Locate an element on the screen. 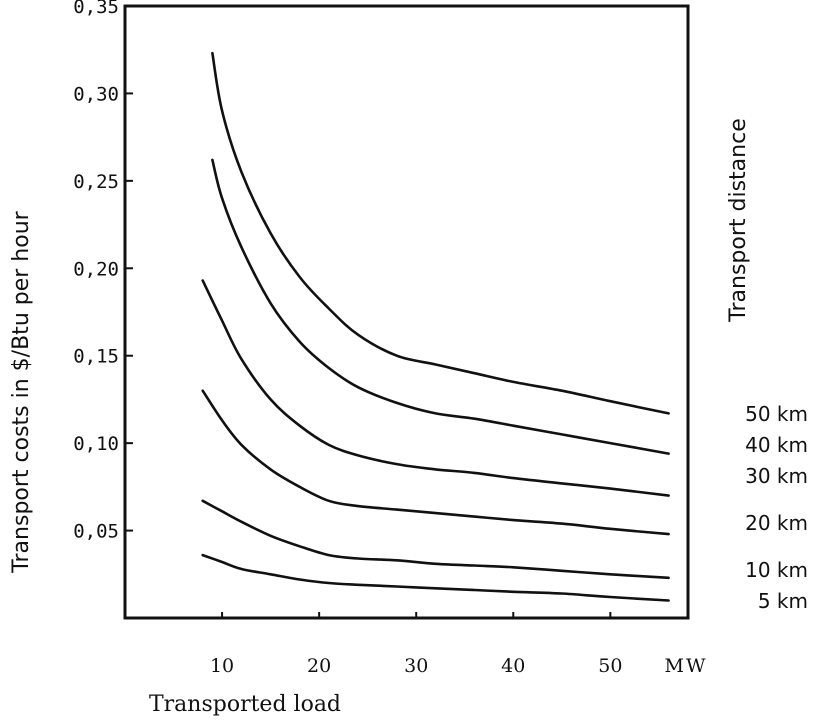  series-label-10-km: 10 km is located at coordinates (776, 570).